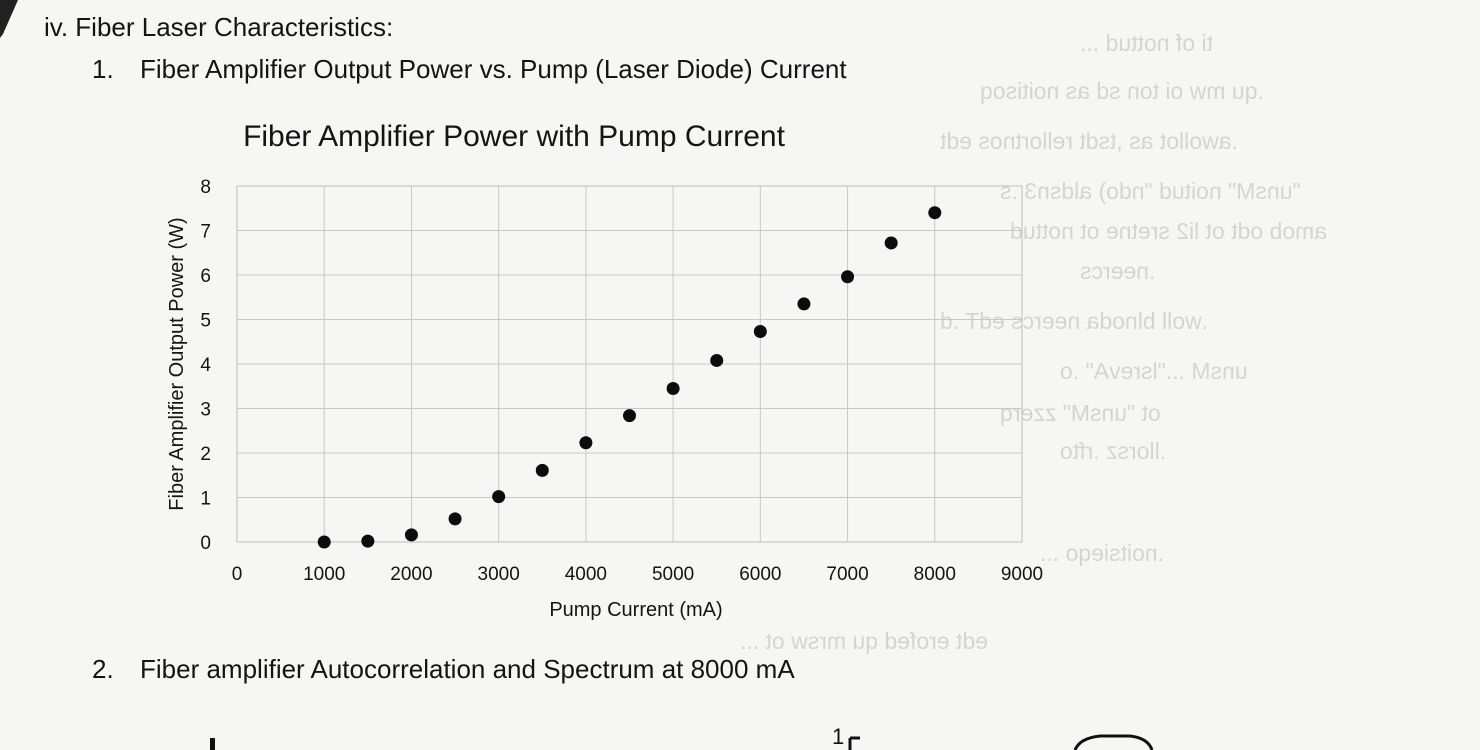  I want to click on x-tick-label-5: 5000, so click(673, 574).